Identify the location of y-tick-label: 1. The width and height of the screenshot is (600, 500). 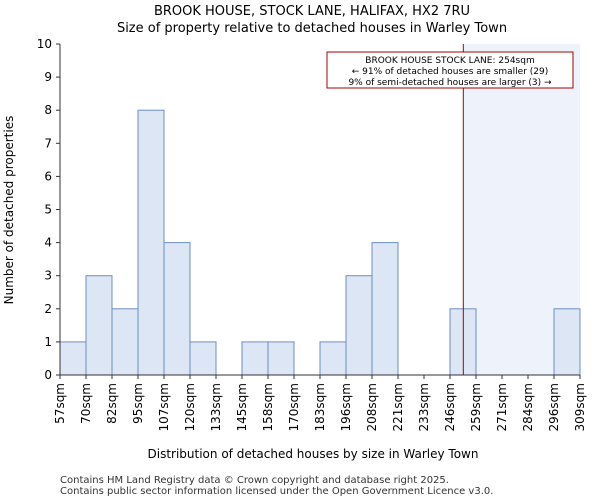
(48, 342).